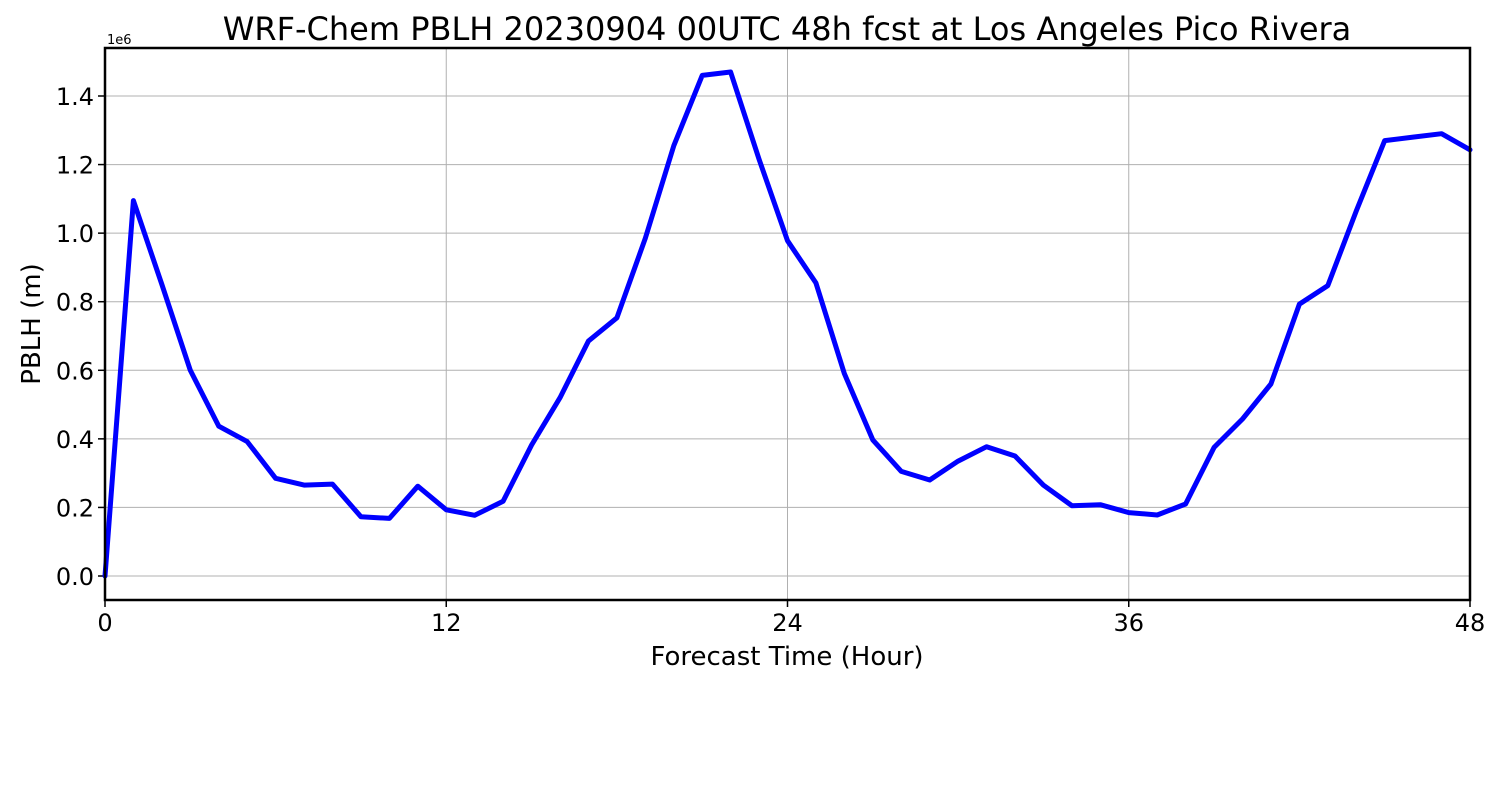 Image resolution: width=1500 pixels, height=800 pixels. What do you see at coordinates (75, 371) in the screenshot?
I see `y-tick-label: 0.6` at bounding box center [75, 371].